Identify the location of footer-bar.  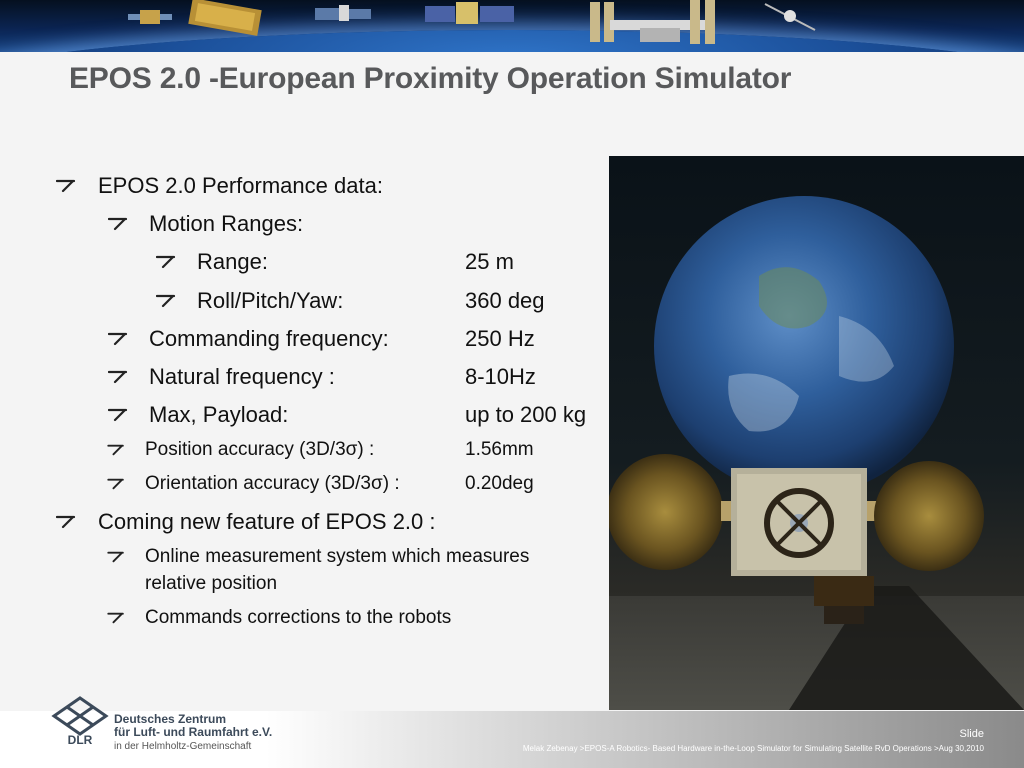
(512, 739).